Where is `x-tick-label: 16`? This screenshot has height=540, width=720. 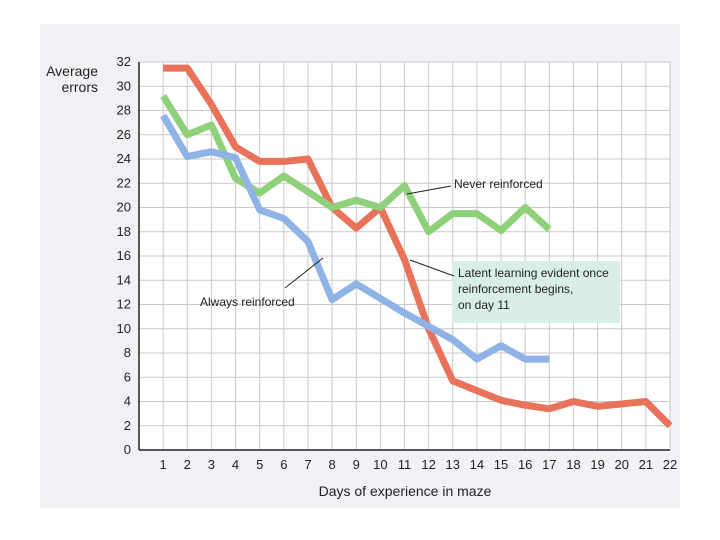
x-tick-label: 16 is located at coordinates (525, 464).